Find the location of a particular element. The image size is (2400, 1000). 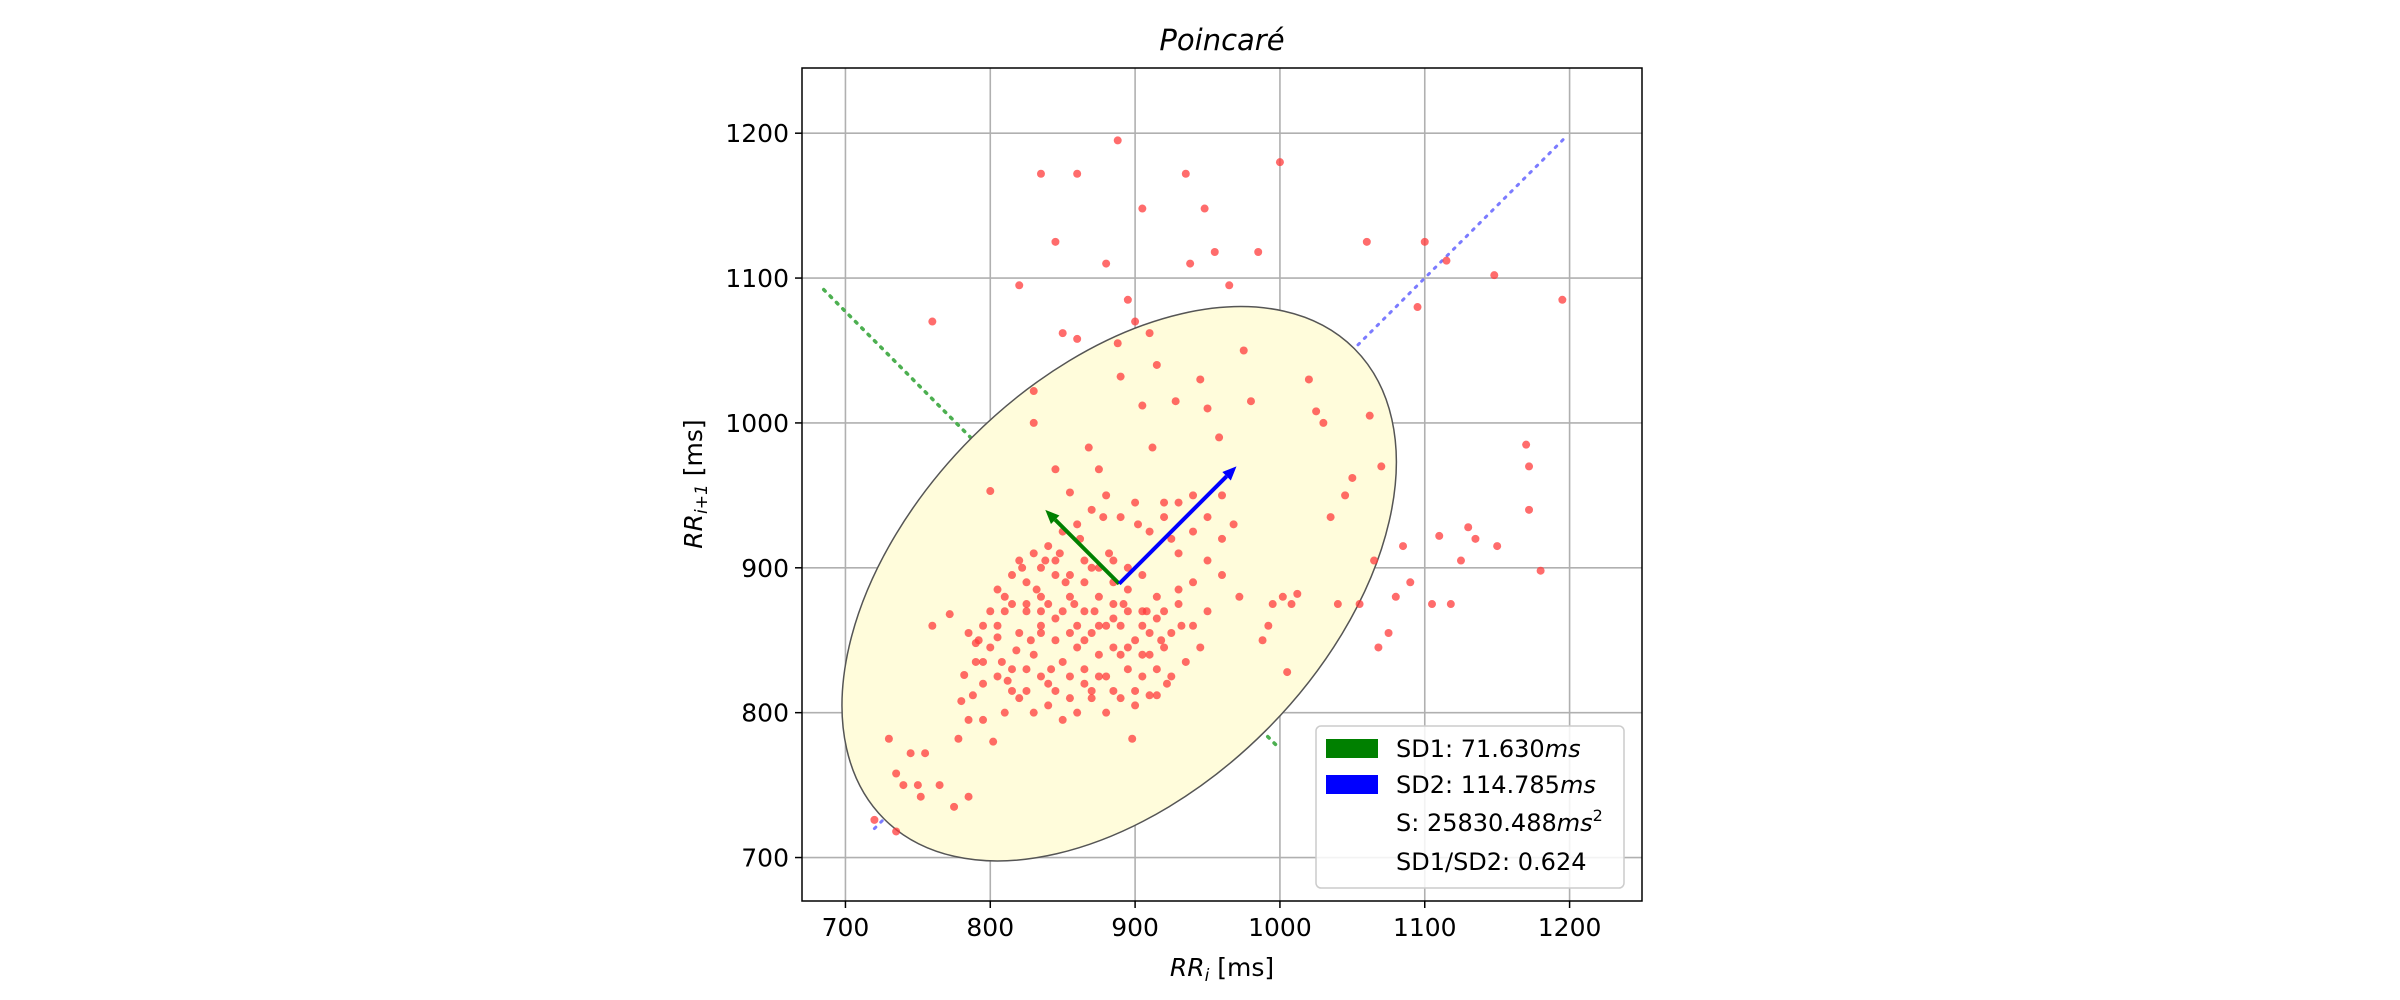

x-axis-label: RRi [ms] is located at coordinates (1222, 969).